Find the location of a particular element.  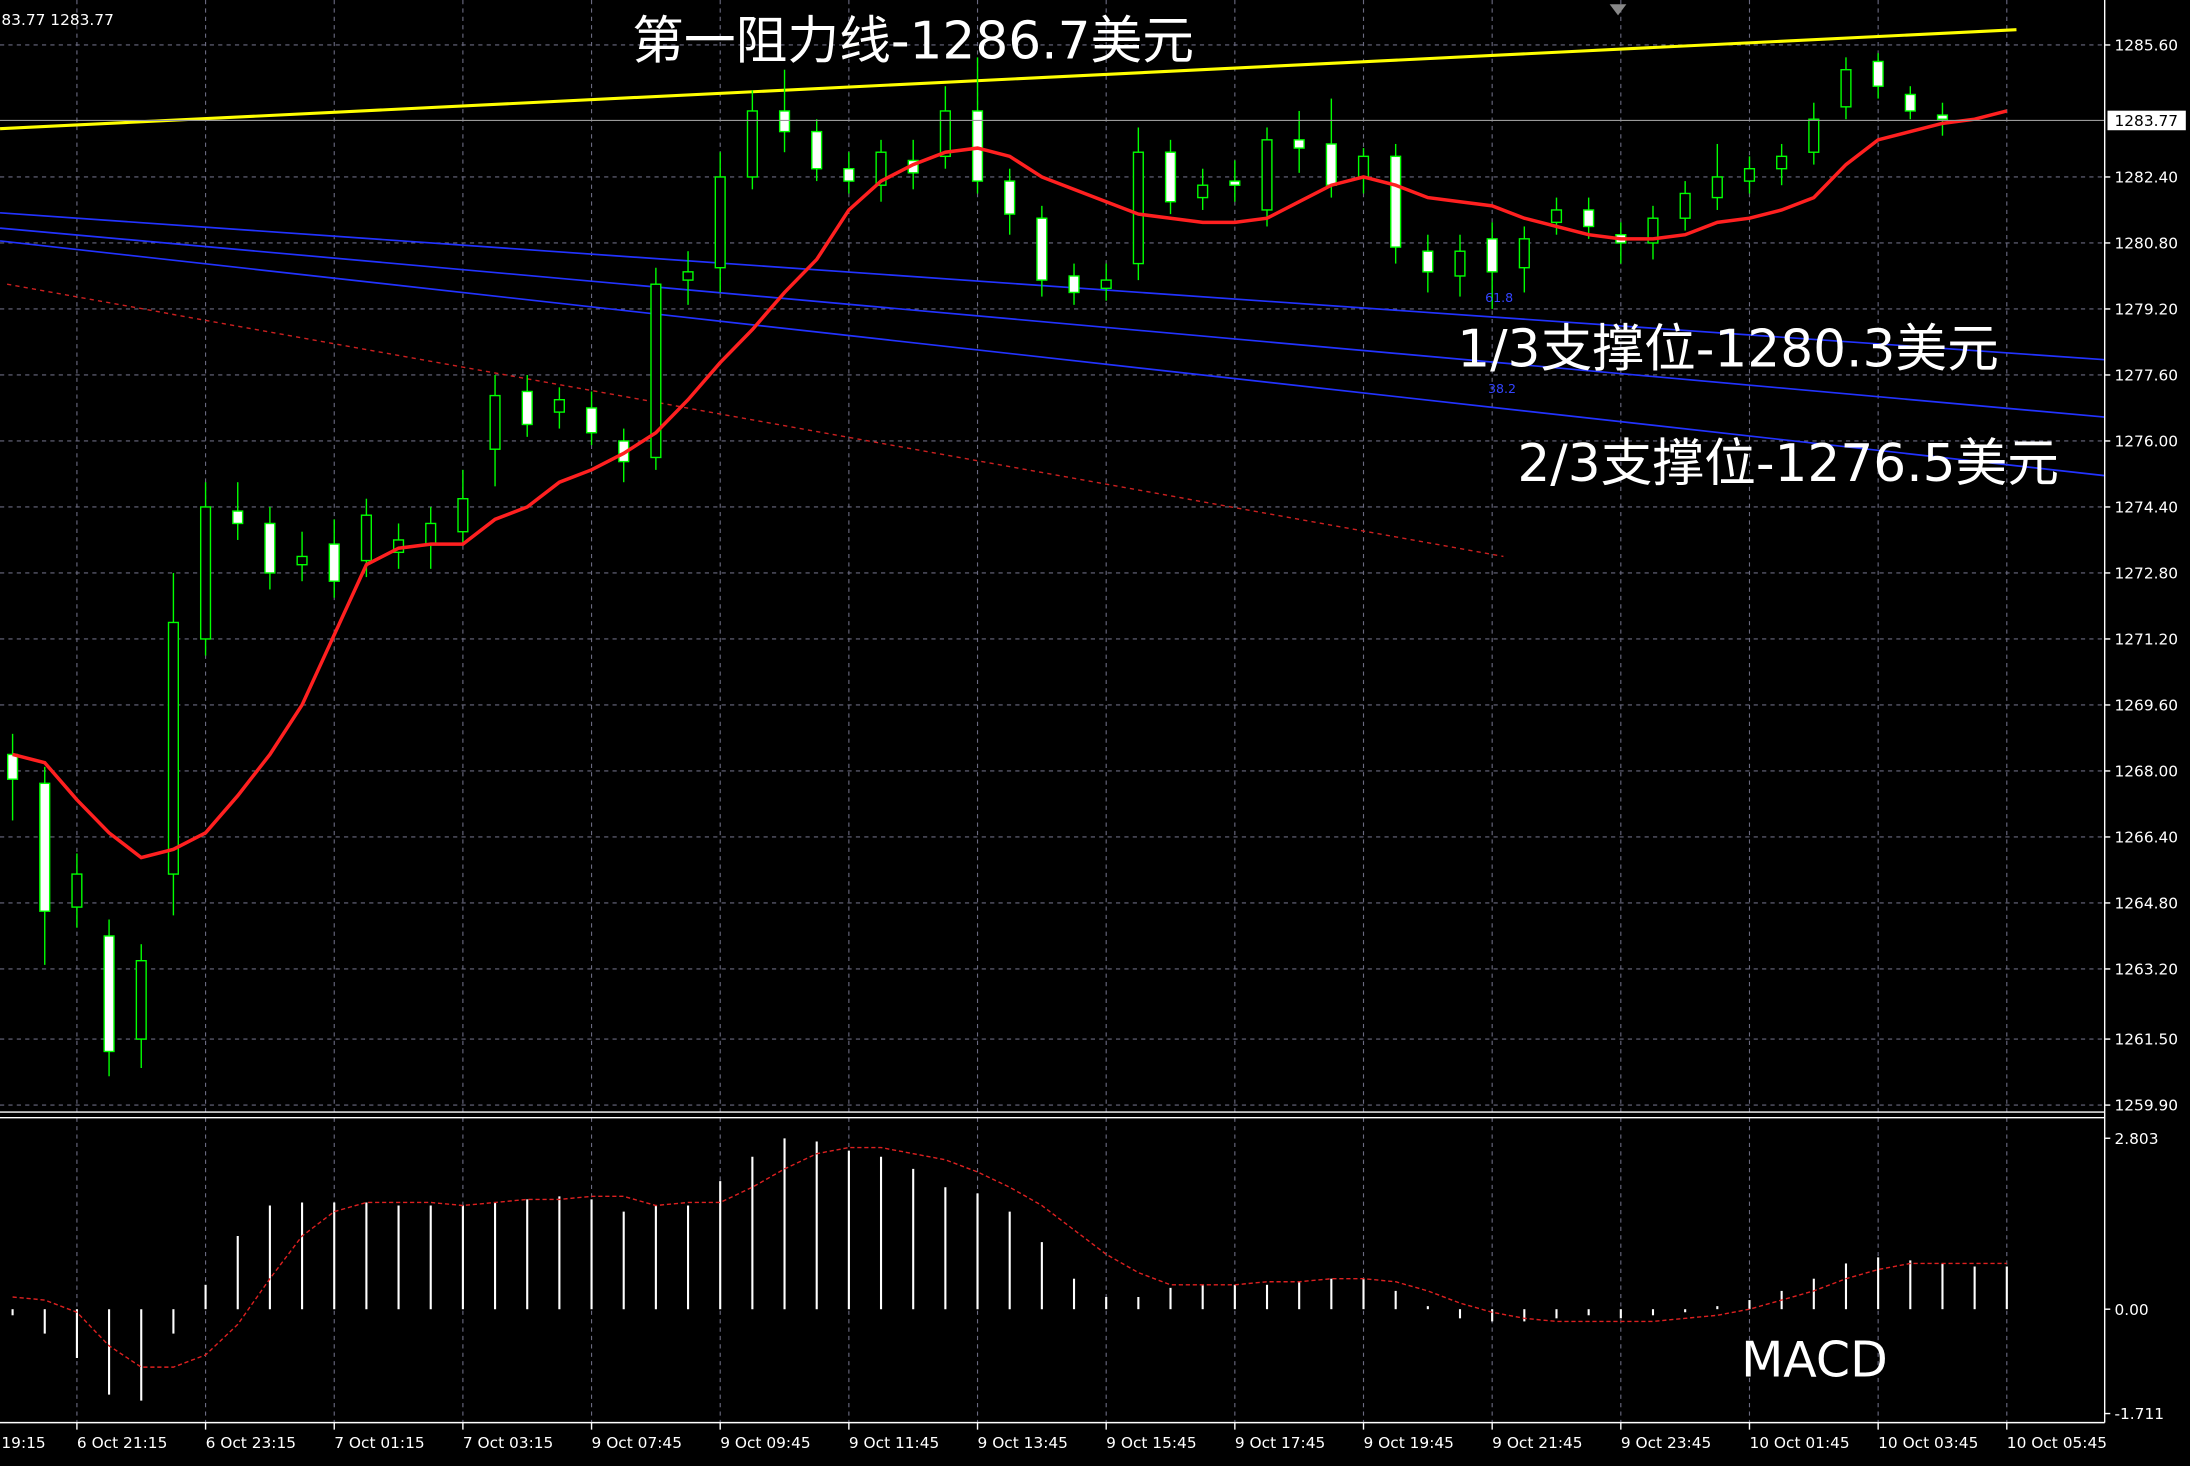

y-tick-label: 1269.60 is located at coordinates (2146, 706).